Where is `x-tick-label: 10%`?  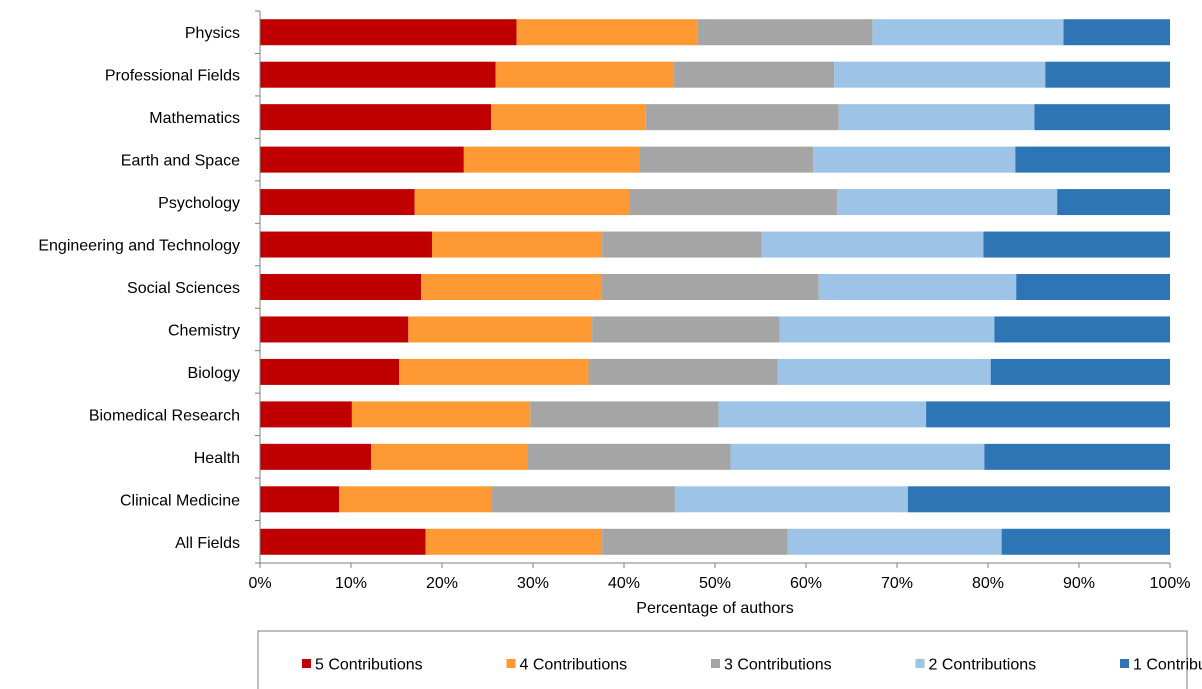 x-tick-label: 10% is located at coordinates (351, 583).